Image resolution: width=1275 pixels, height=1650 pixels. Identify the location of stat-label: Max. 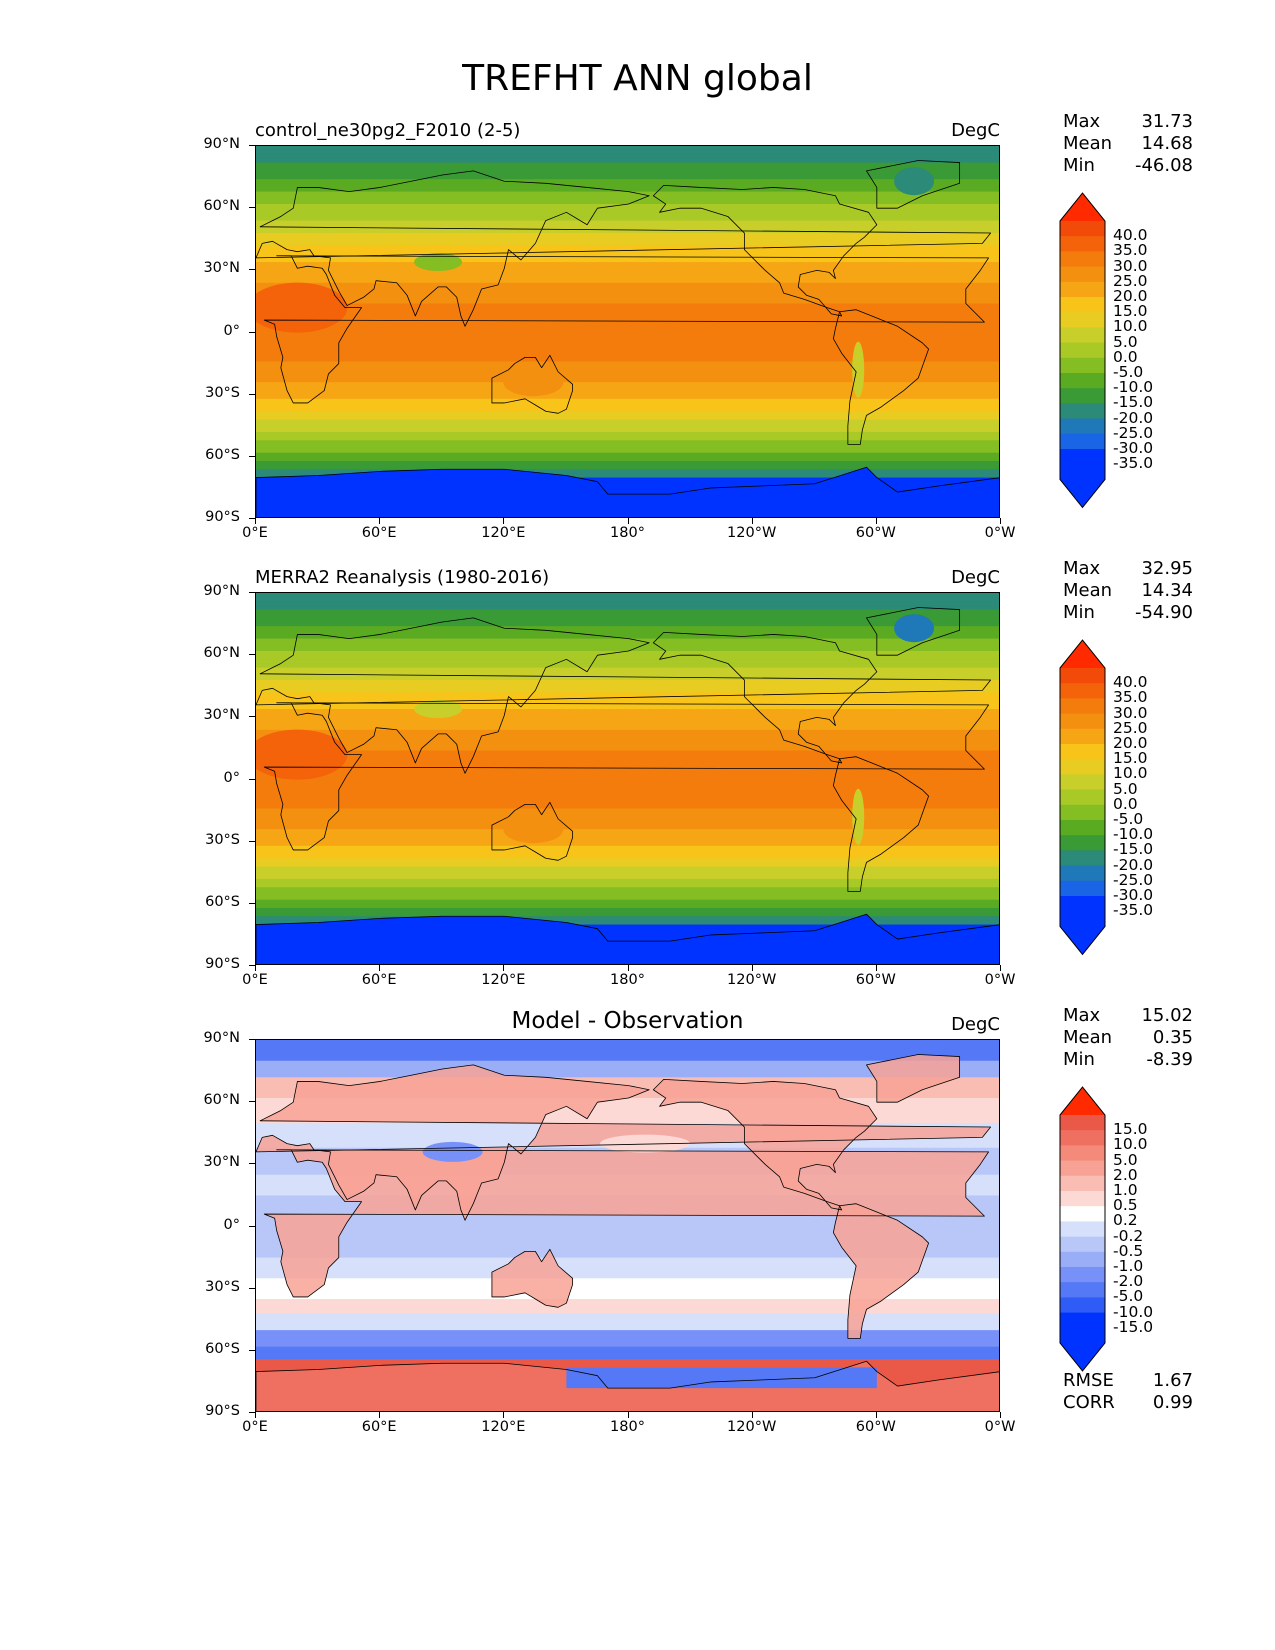
(1082, 568).